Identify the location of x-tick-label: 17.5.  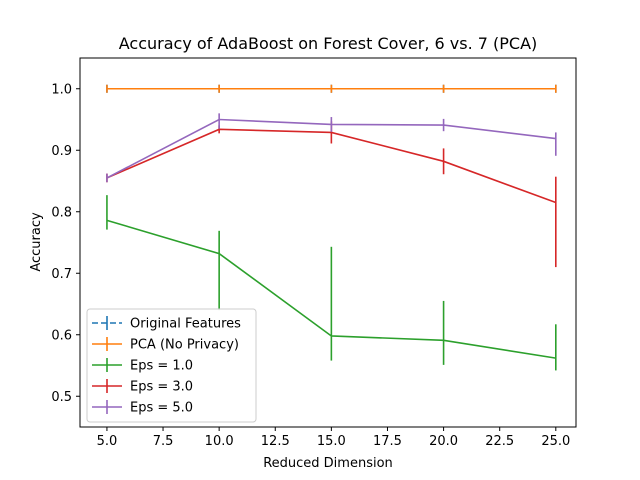
(387, 441).